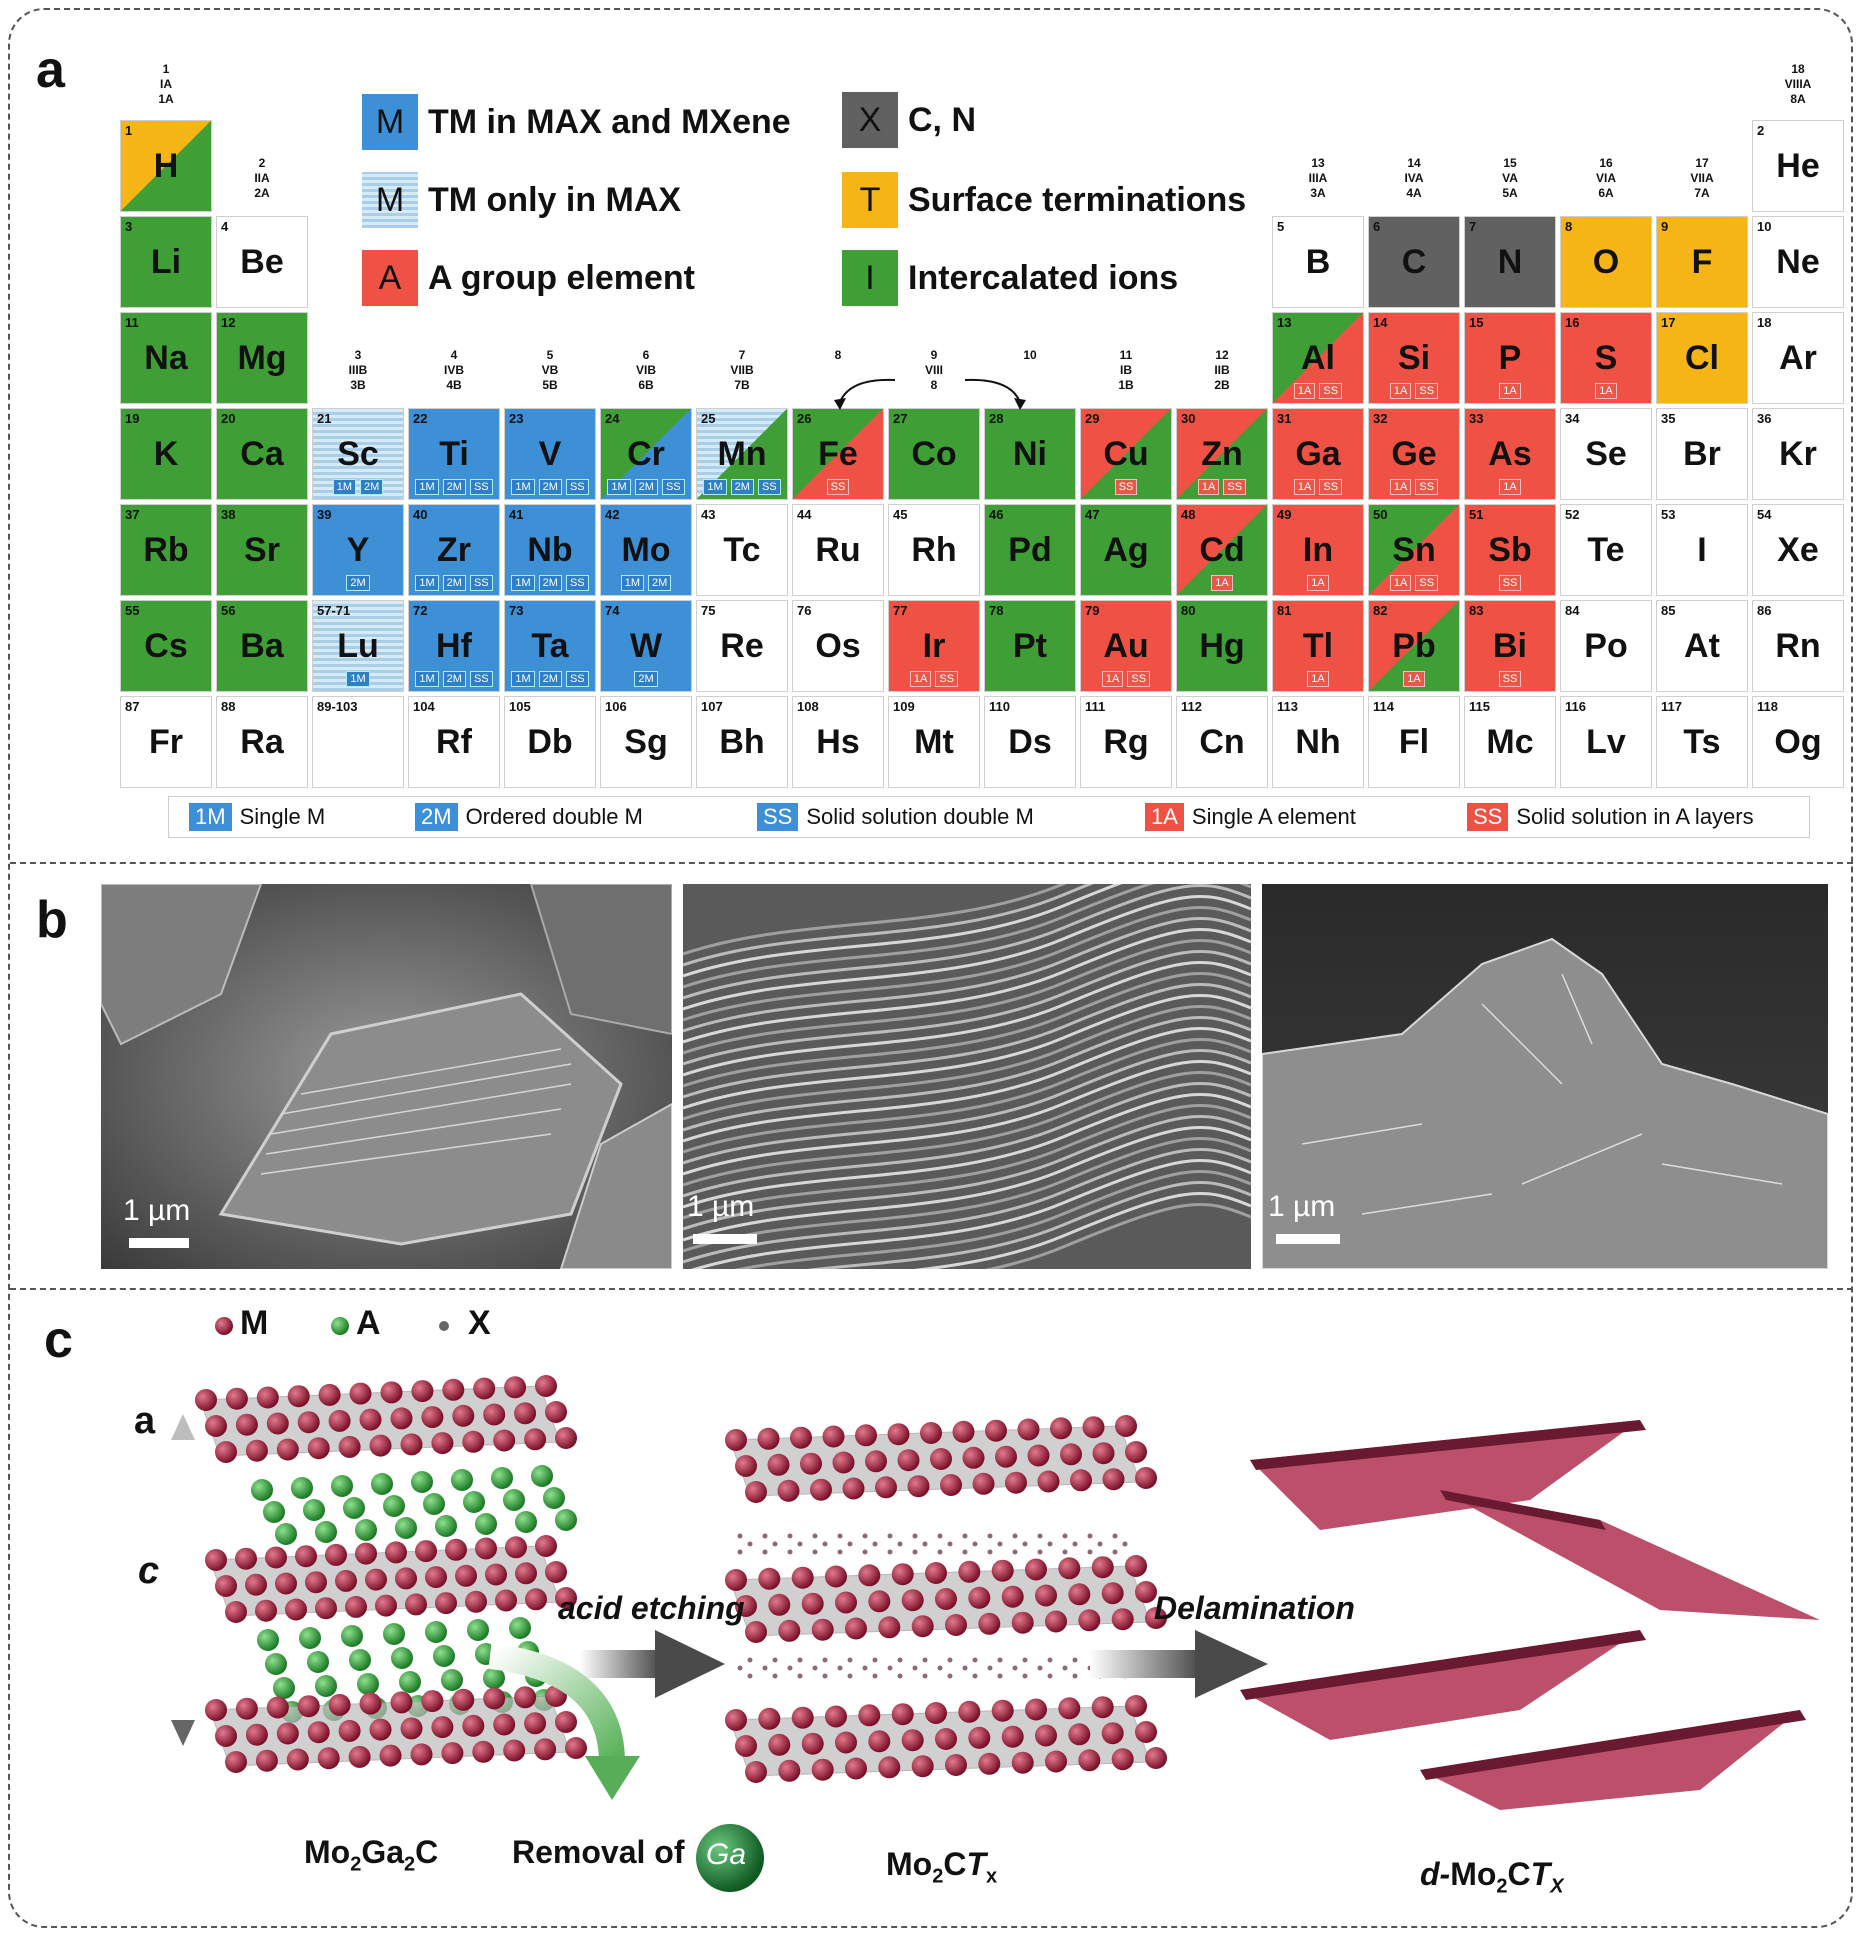 This screenshot has width=1863, height=1939. I want to click on group-label-line: 16, so click(1606, 163).